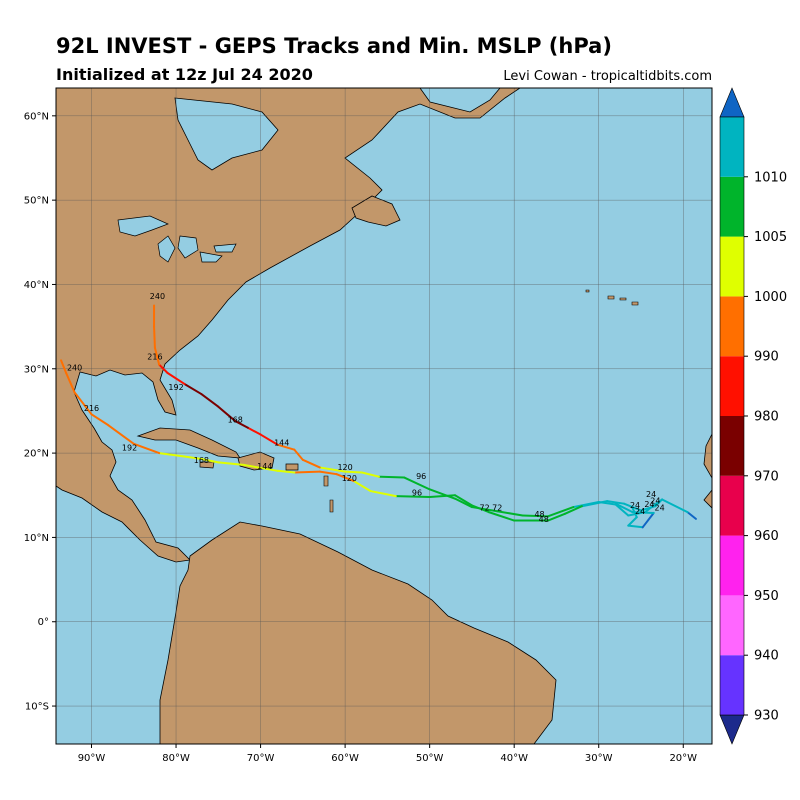 This screenshot has height=800, width=800. Describe the element at coordinates (43, 622) in the screenshot. I see `lat-tick-label: 0°` at that location.